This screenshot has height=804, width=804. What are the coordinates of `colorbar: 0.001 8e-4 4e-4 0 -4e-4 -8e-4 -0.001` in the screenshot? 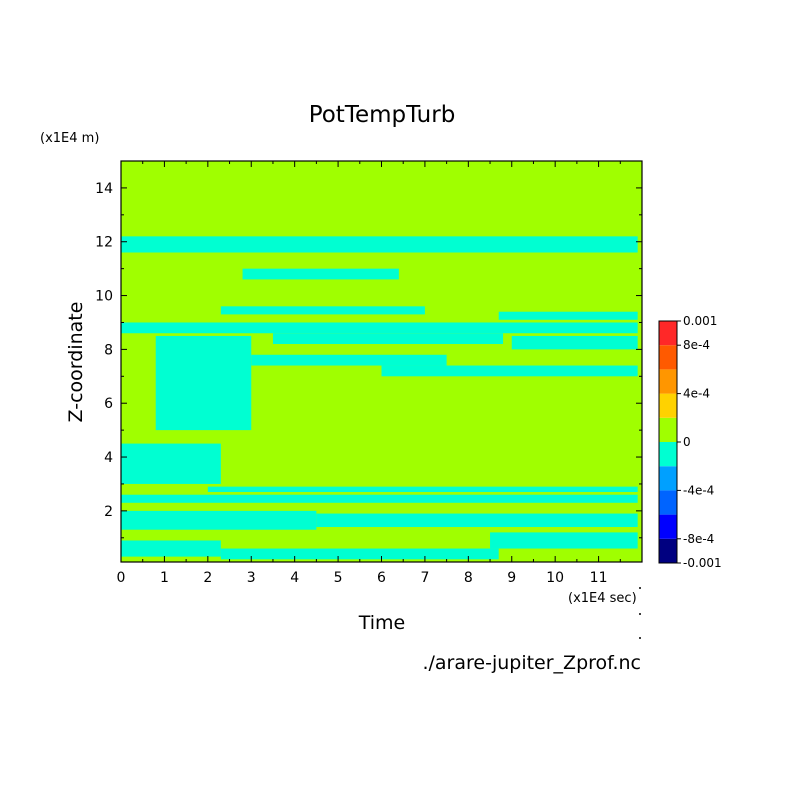 It's located at (690, 442).